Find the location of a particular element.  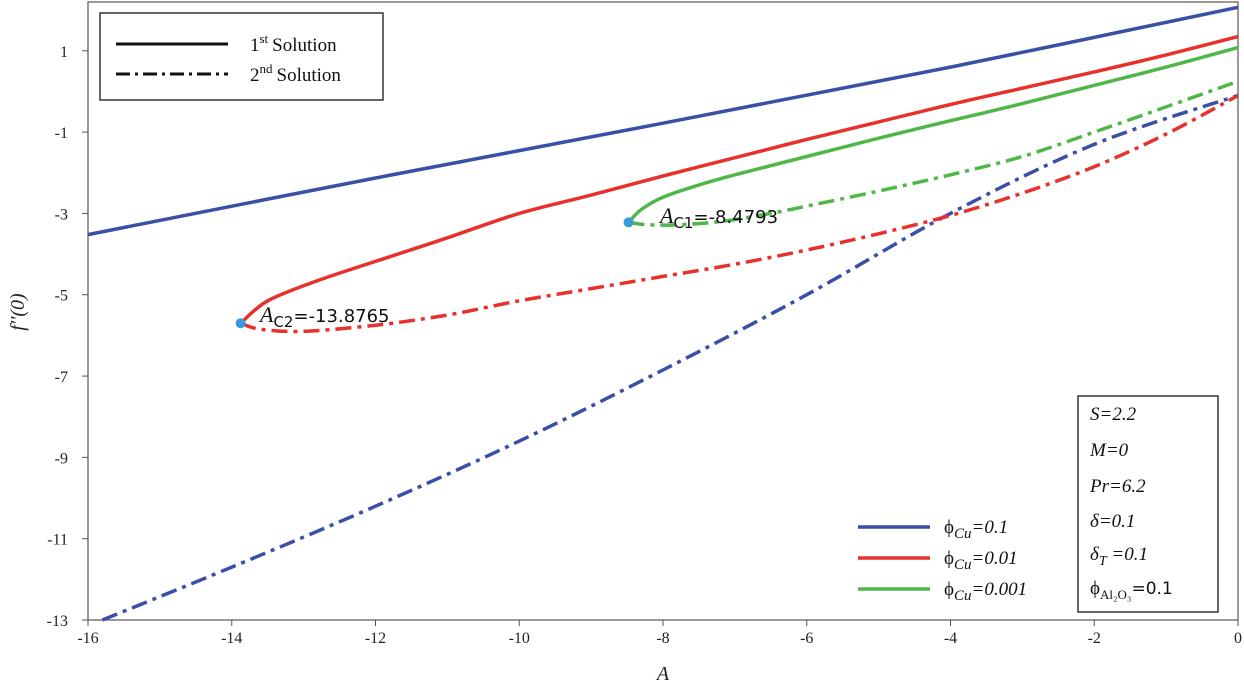

y-tick-label: -3 is located at coordinates (61, 214).